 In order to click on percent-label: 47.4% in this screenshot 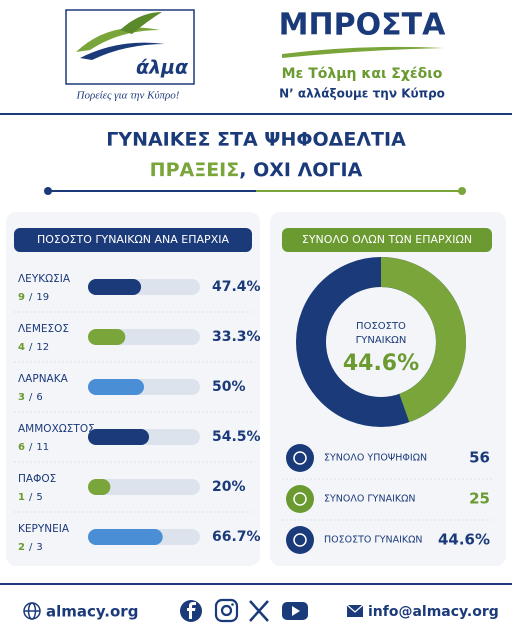, I will do `click(236, 287)`.